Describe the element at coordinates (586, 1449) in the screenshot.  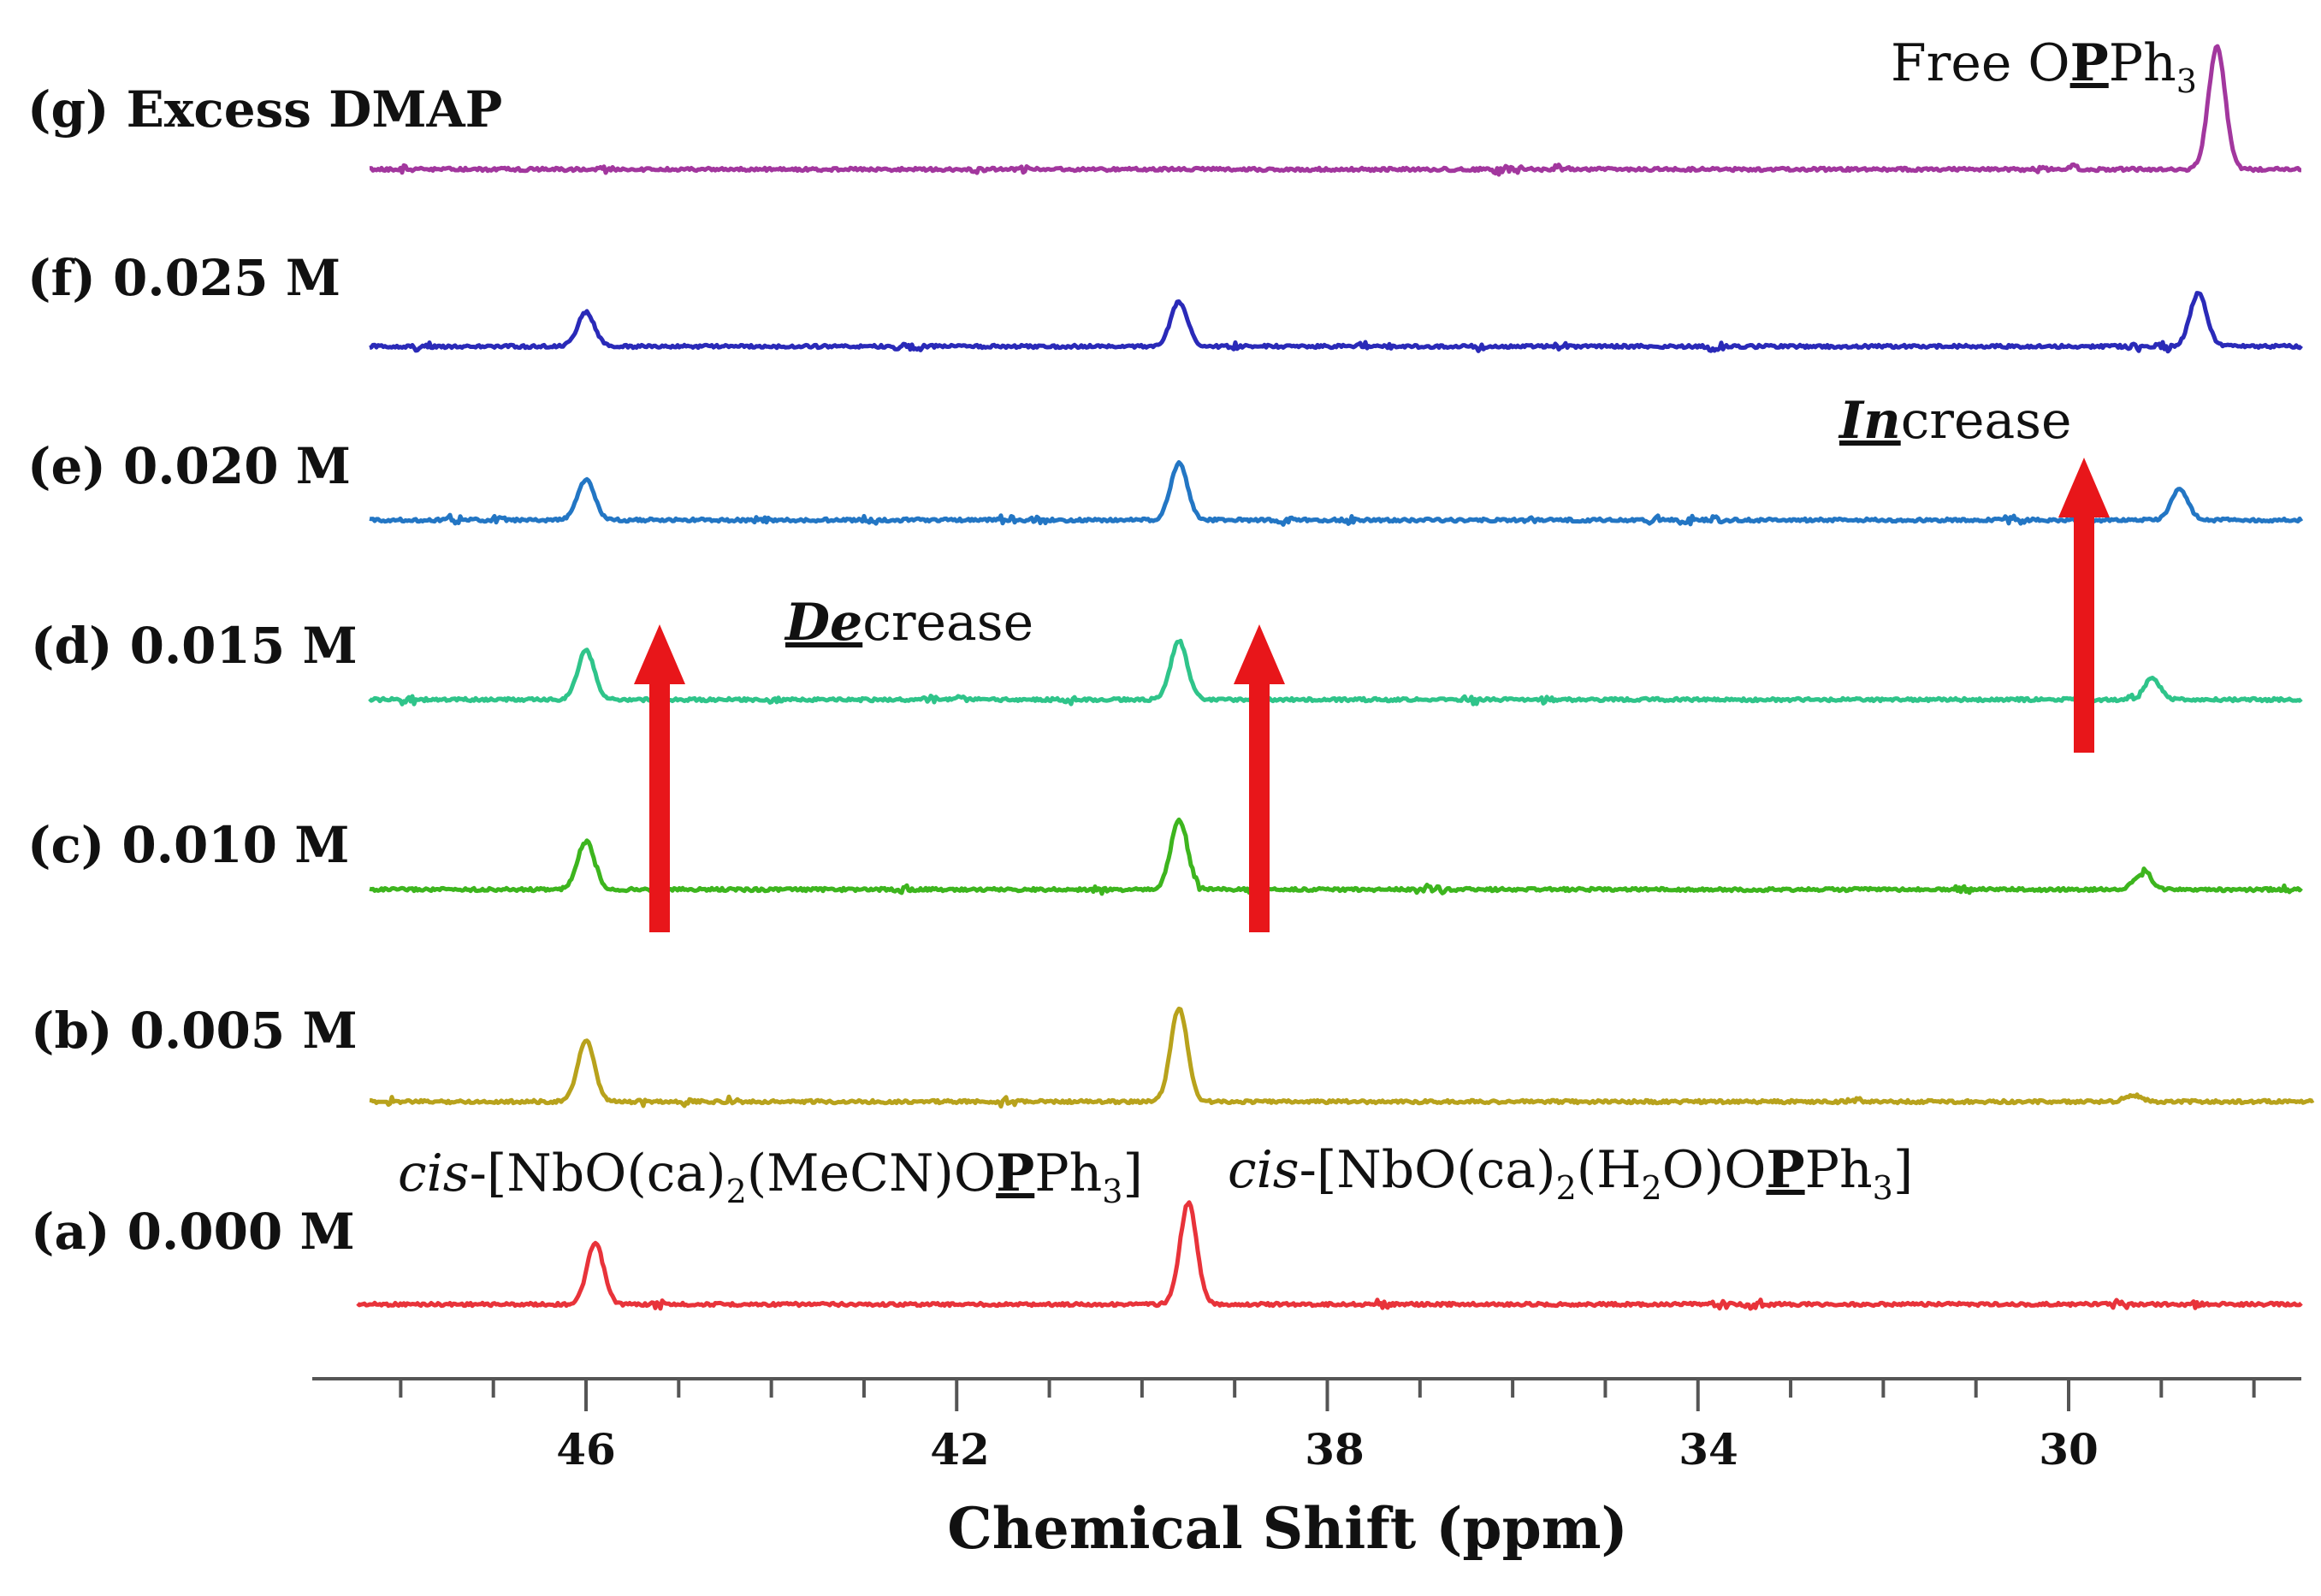
I see `tick-label-46: 46` at that location.